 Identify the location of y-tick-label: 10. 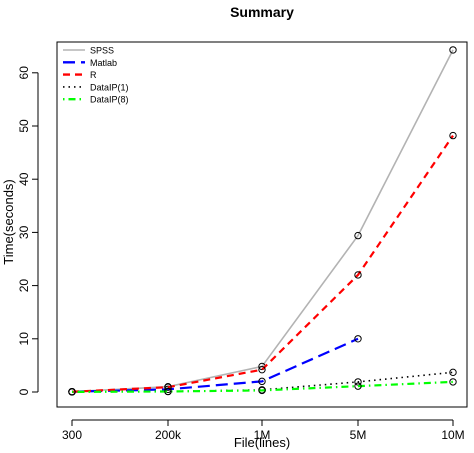
(24, 339).